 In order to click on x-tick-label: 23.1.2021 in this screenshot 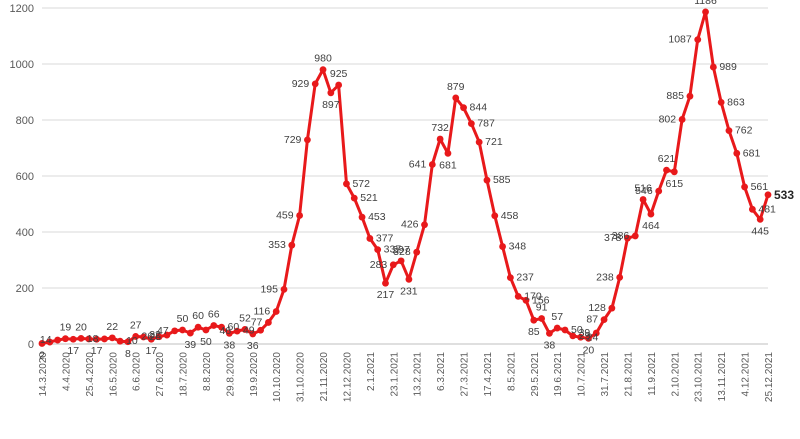, I will do `click(394, 374)`.